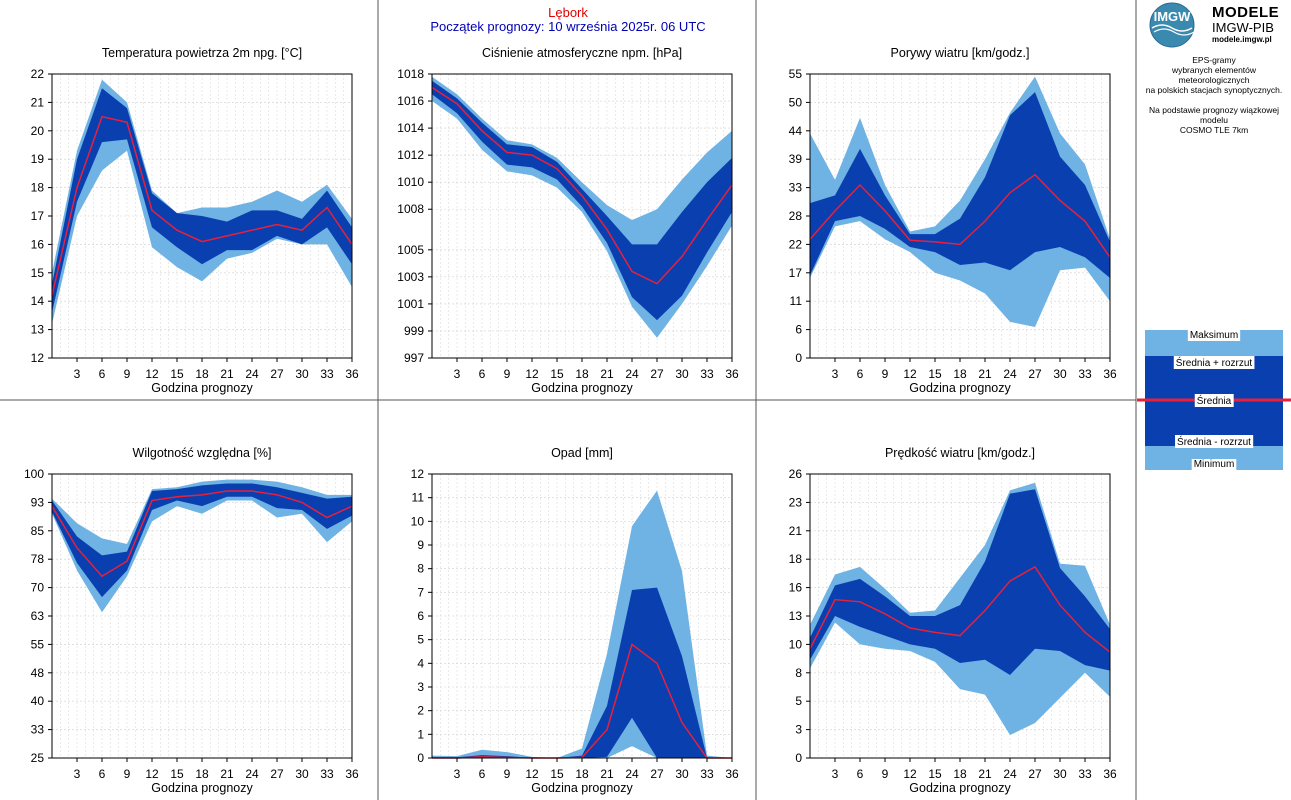  I want to click on y-tick-label: 6, so click(420, 616).